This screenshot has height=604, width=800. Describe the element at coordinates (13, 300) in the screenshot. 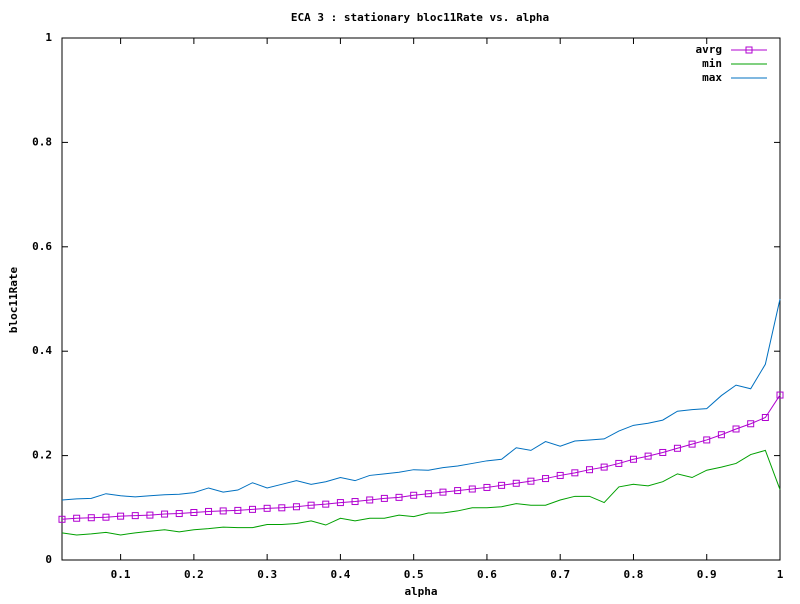

I see `y-axis-label: bloc11Rate` at that location.